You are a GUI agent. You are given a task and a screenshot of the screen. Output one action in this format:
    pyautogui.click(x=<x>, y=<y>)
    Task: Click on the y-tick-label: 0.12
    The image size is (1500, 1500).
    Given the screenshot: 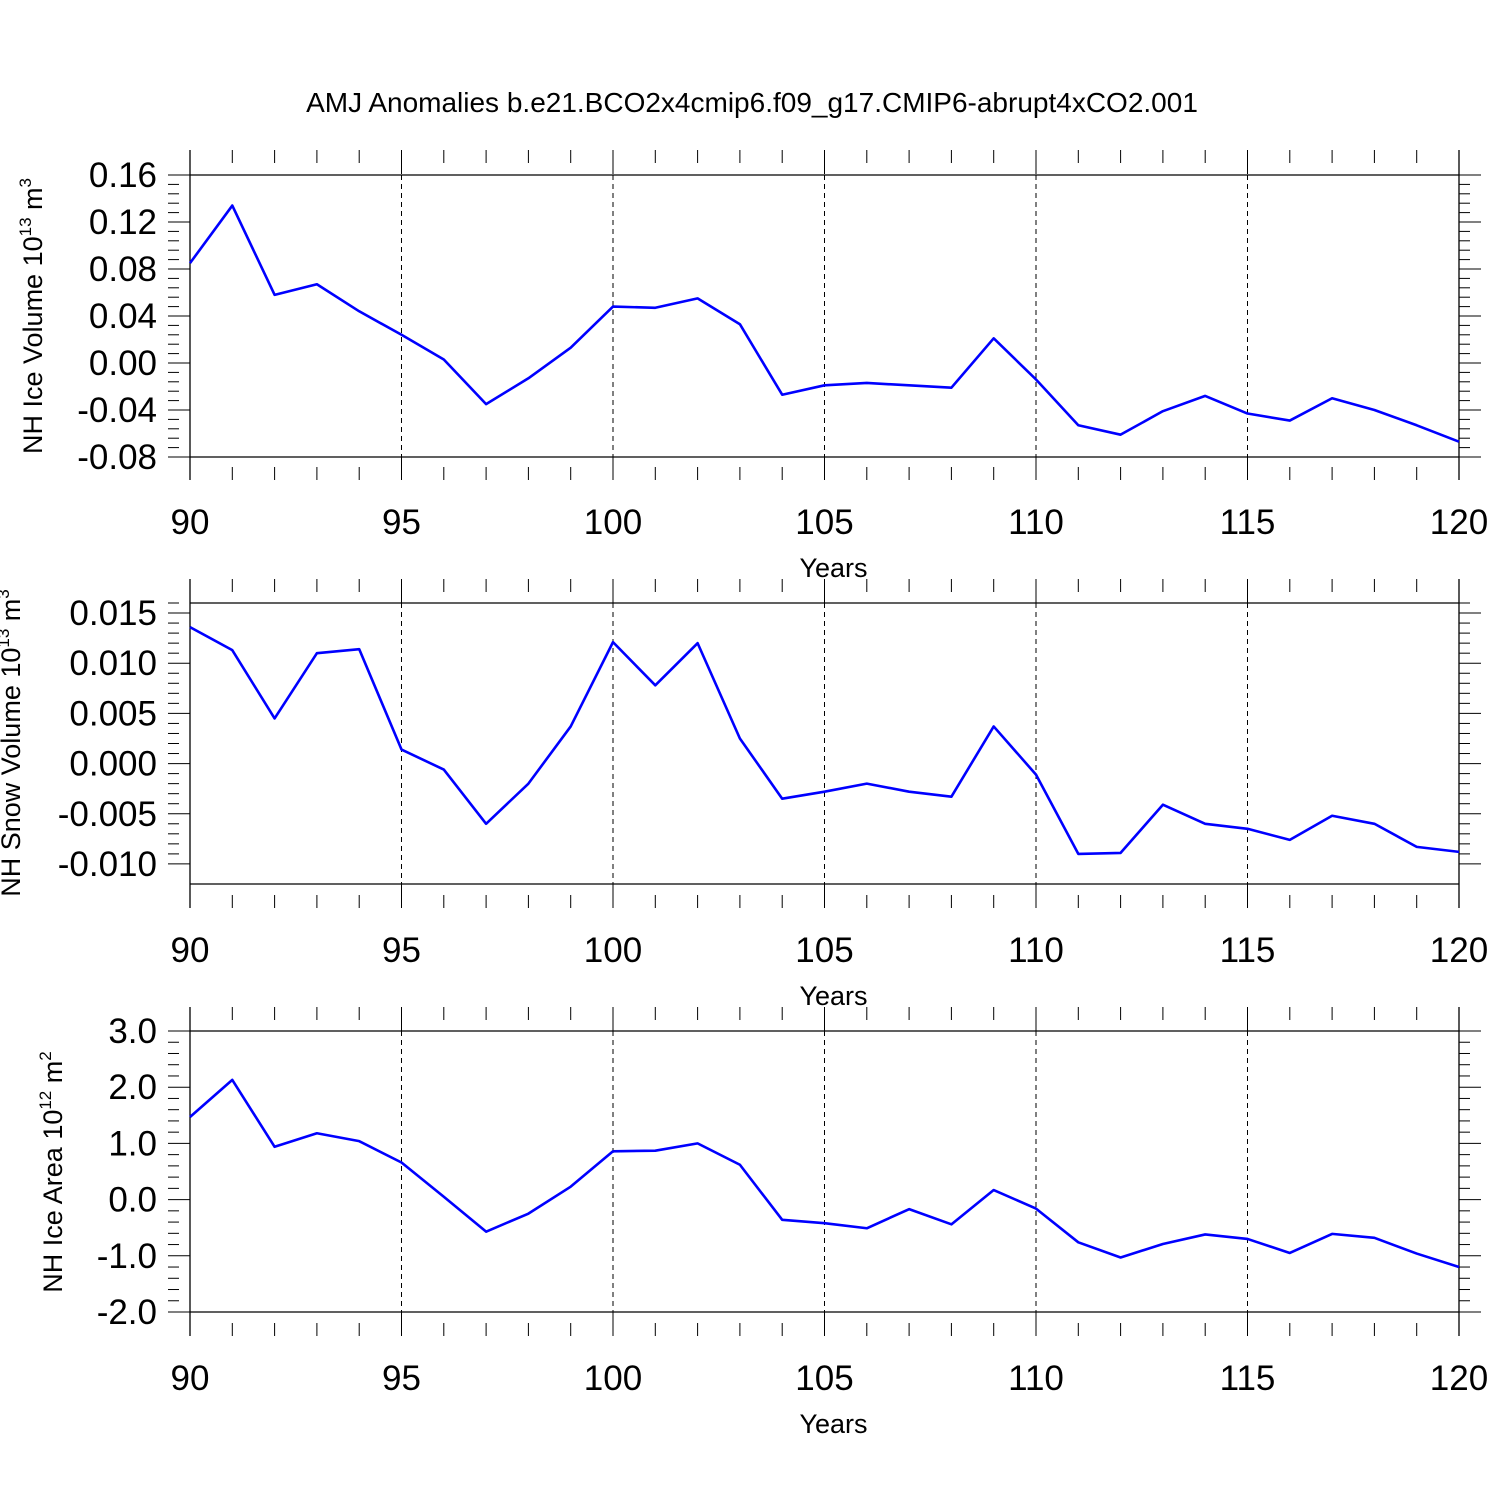 What is the action you would take?
    pyautogui.click(x=123, y=222)
    